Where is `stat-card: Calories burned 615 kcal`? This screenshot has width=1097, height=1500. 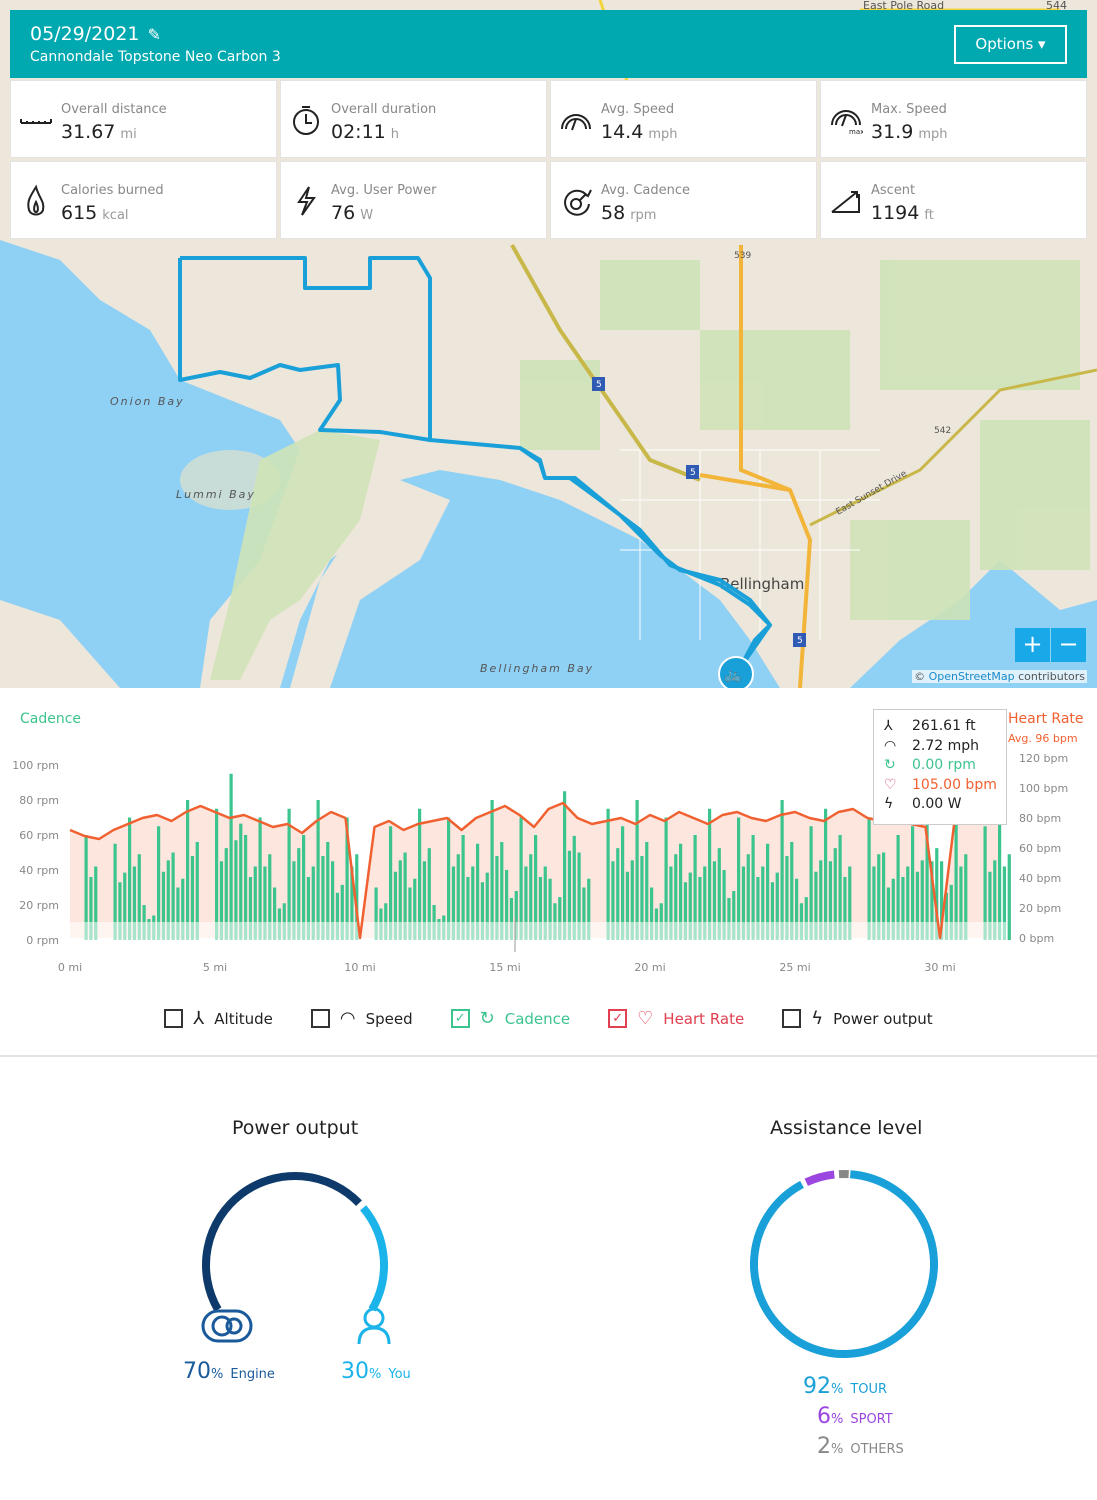 stat-card: Calories burned 615 kcal is located at coordinates (143, 200).